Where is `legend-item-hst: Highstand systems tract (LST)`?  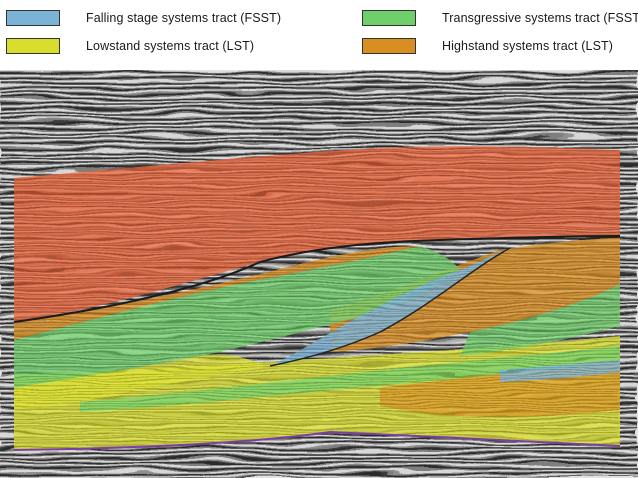
legend-item-hst: Highstand systems tract (LST) is located at coordinates (487, 46).